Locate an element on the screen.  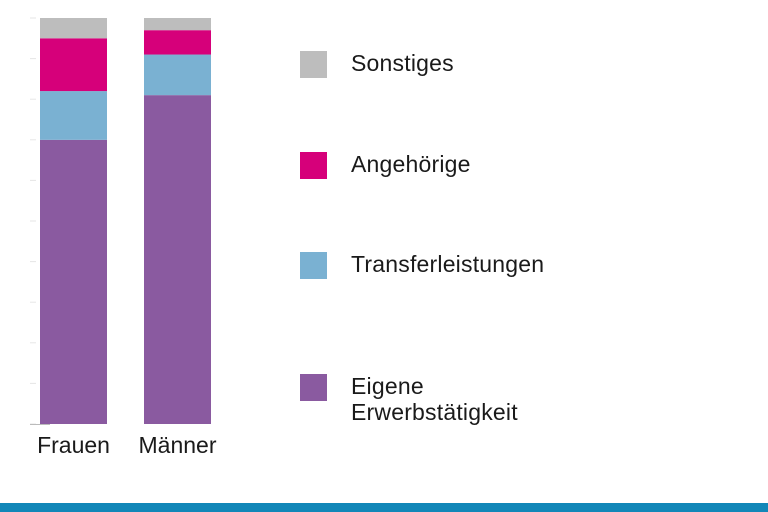
legend-swatch-eigene-erwerbstaetigkeit is located at coordinates (313, 387).